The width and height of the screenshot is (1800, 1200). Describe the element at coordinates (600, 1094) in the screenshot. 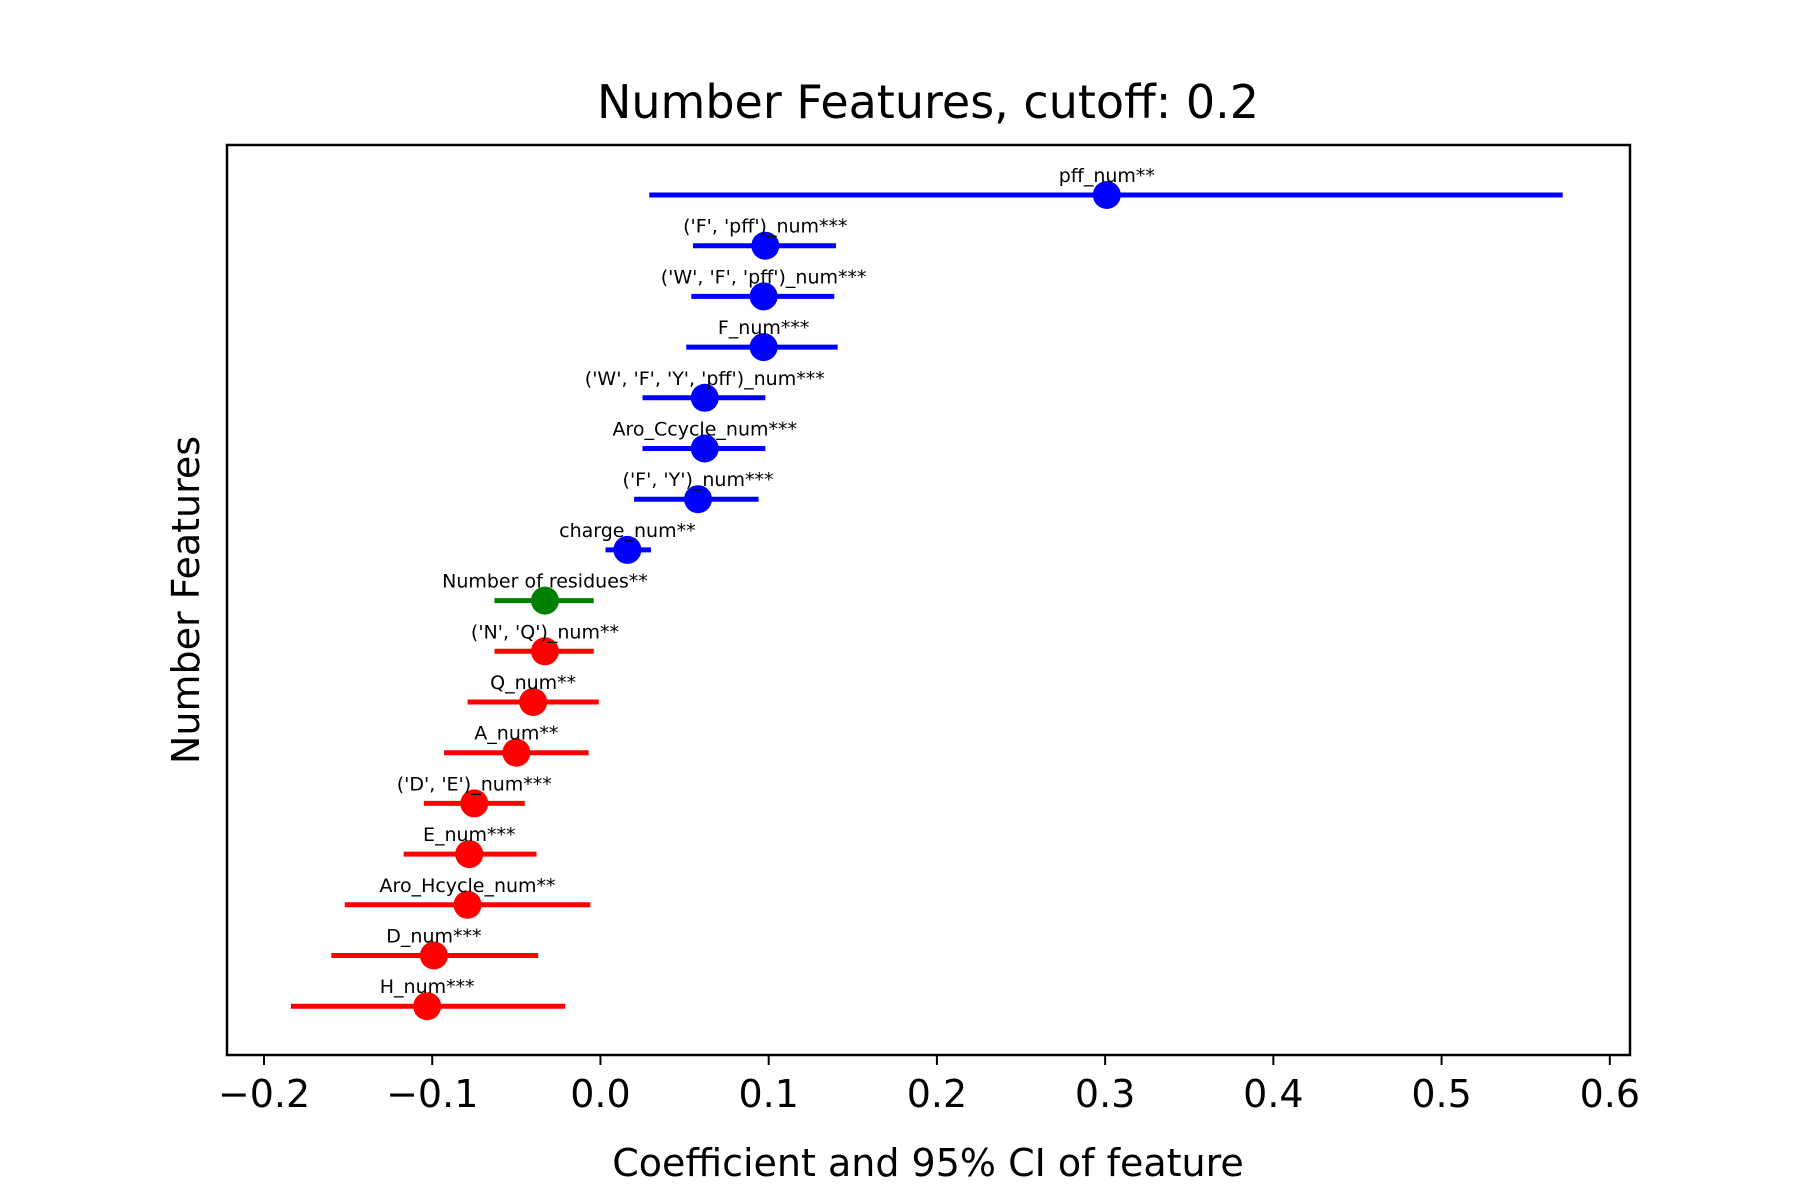

I see `x-tick-label: 0.0` at that location.